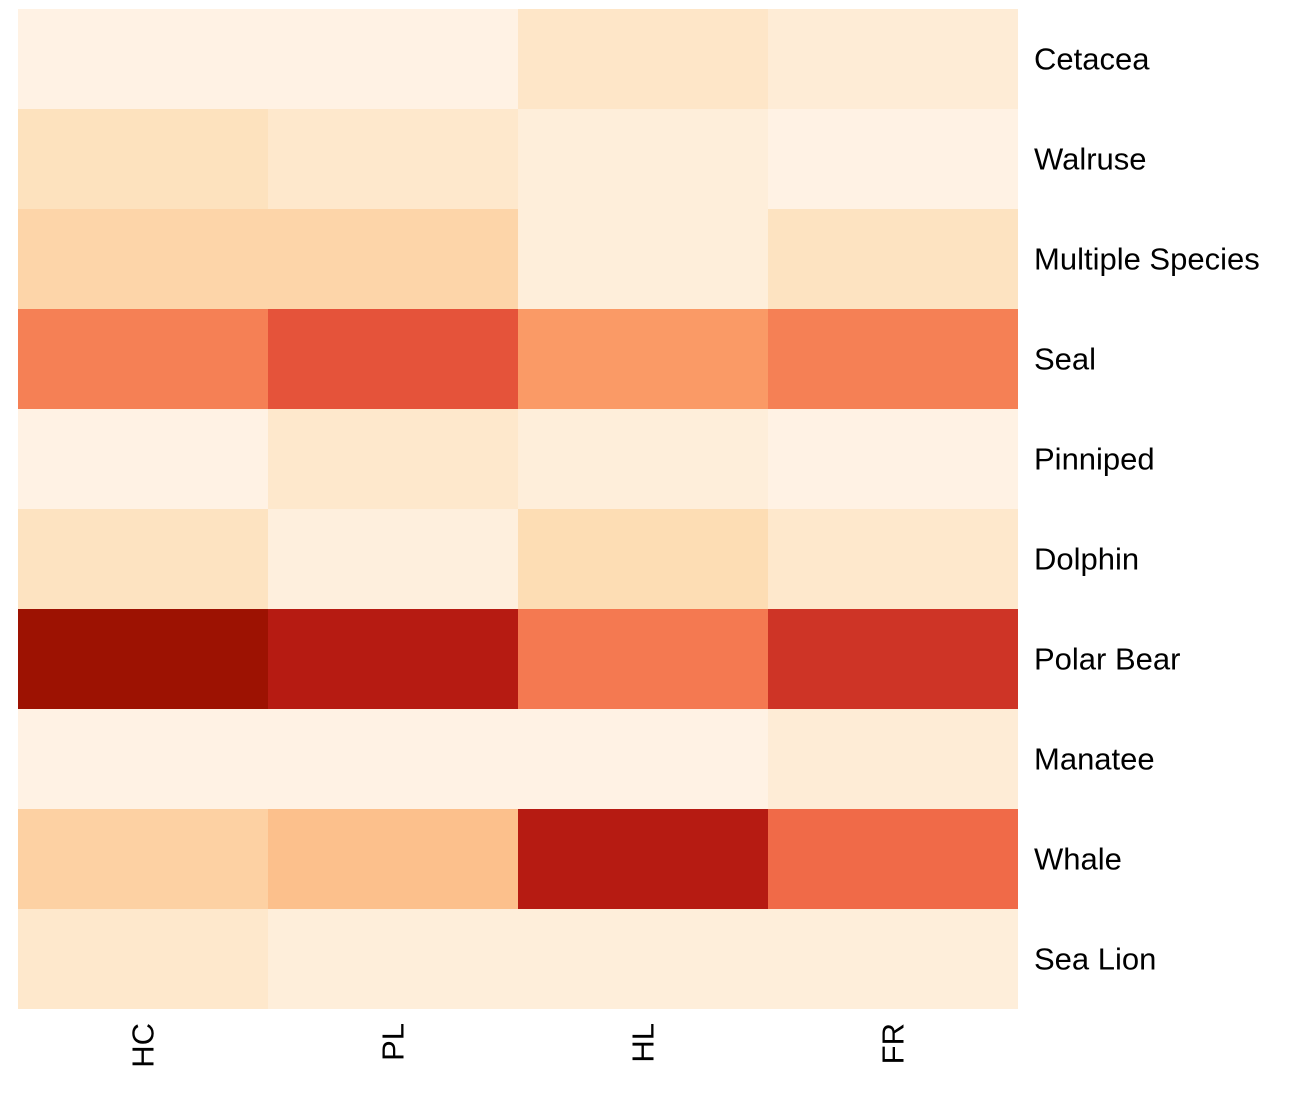  I want to click on row-label: Manatee, so click(1094, 759).